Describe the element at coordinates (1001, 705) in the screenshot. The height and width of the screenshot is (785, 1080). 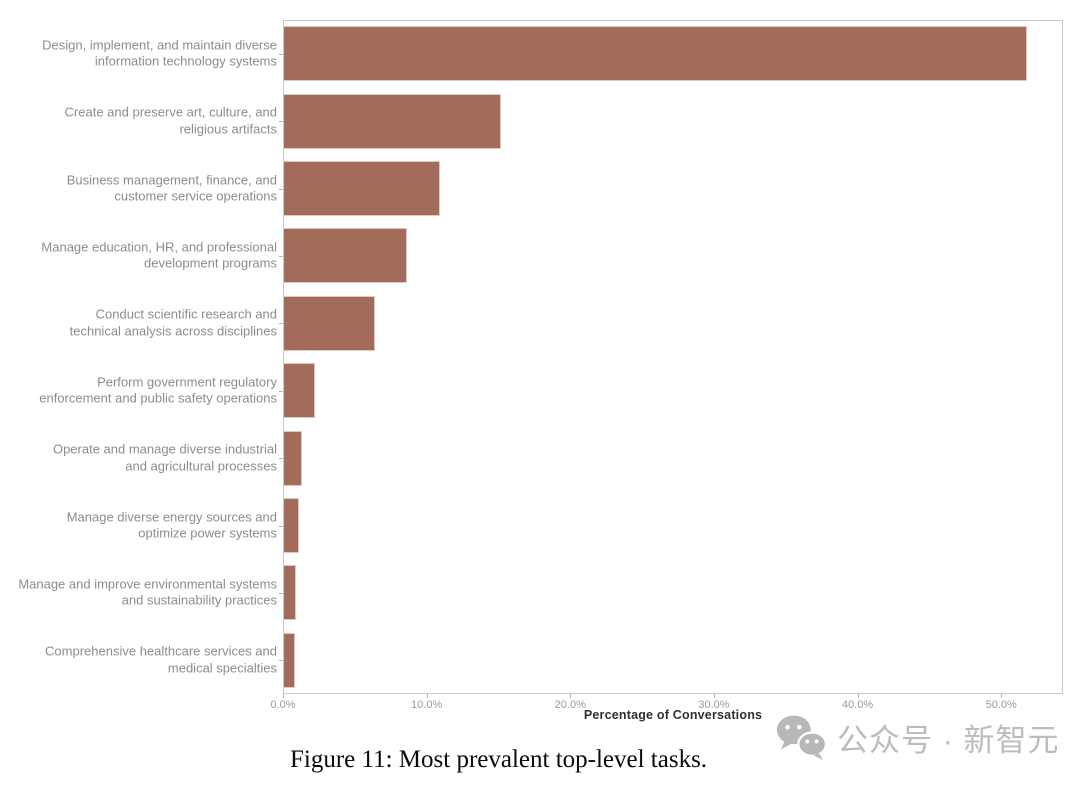
I see `x-tick-label: 50.0%` at that location.